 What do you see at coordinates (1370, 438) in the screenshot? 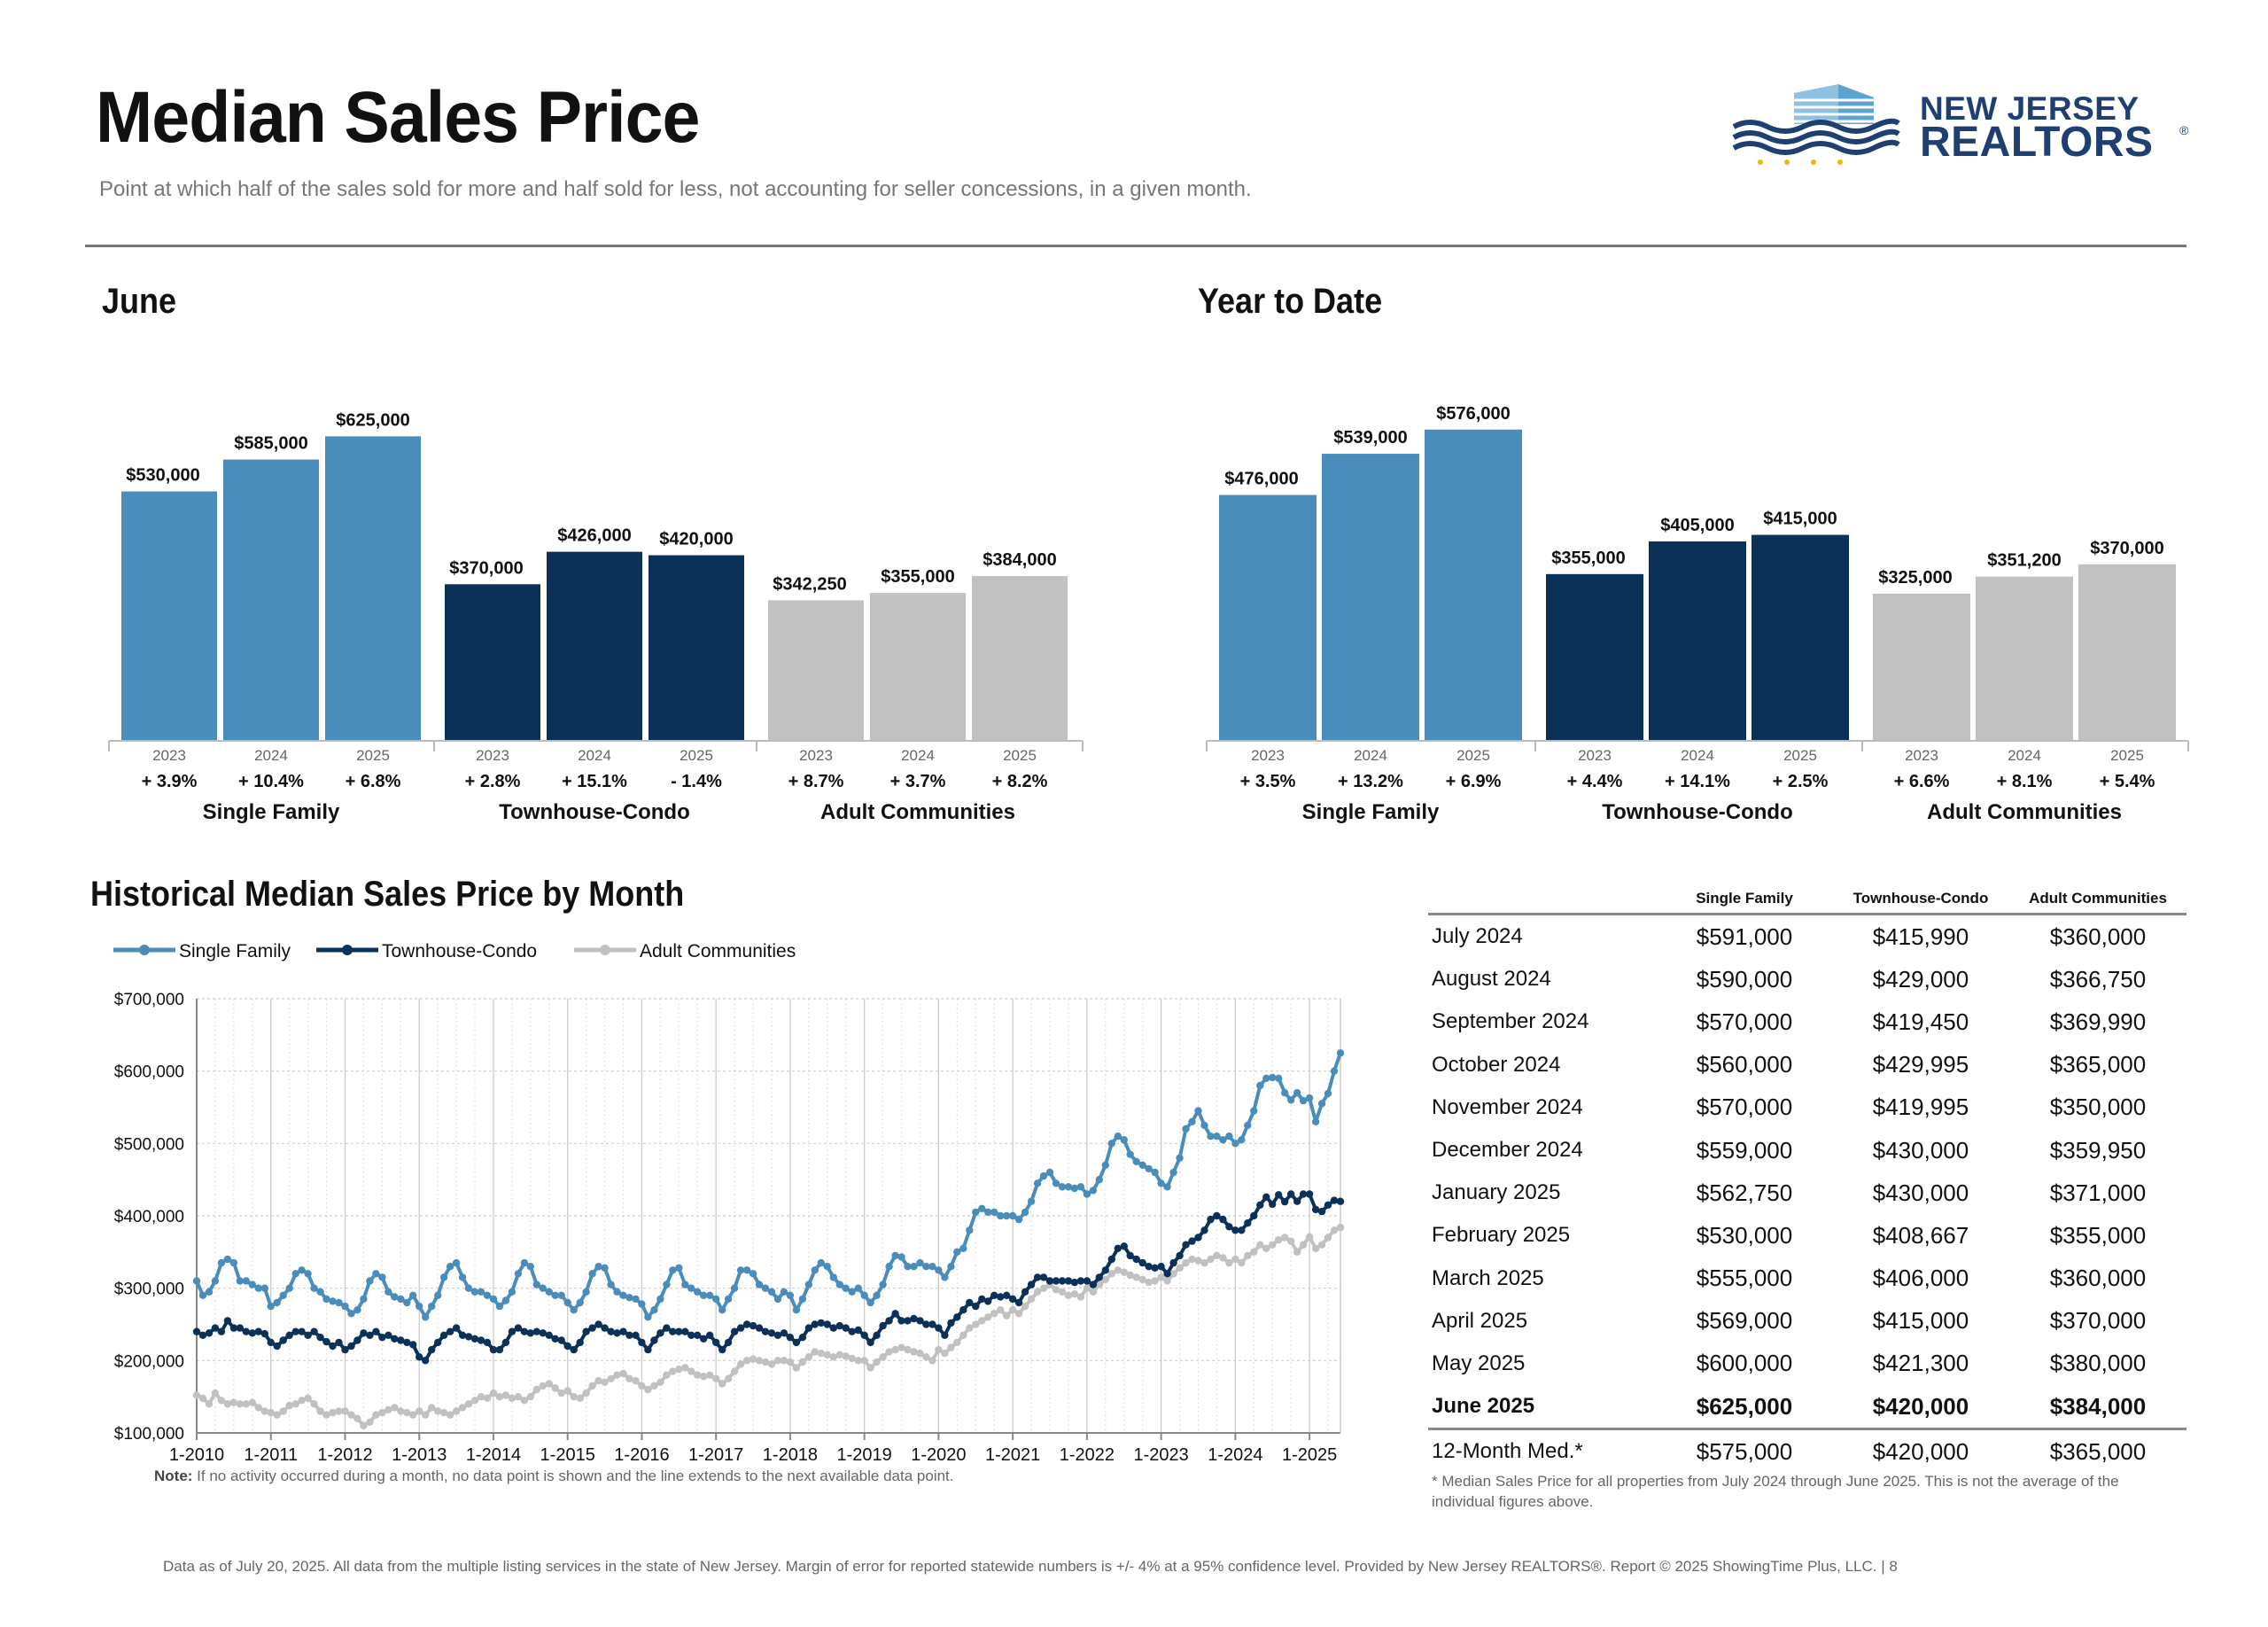
I see `ytd-value-label: $539,000` at bounding box center [1370, 438].